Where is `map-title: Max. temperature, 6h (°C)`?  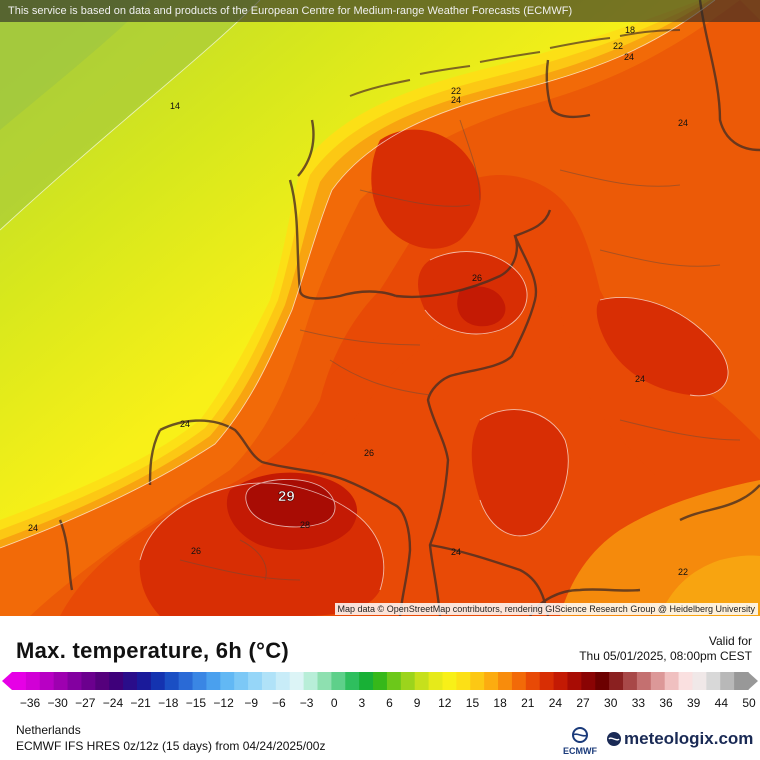 map-title: Max. temperature, 6h (°C) is located at coordinates (153, 650).